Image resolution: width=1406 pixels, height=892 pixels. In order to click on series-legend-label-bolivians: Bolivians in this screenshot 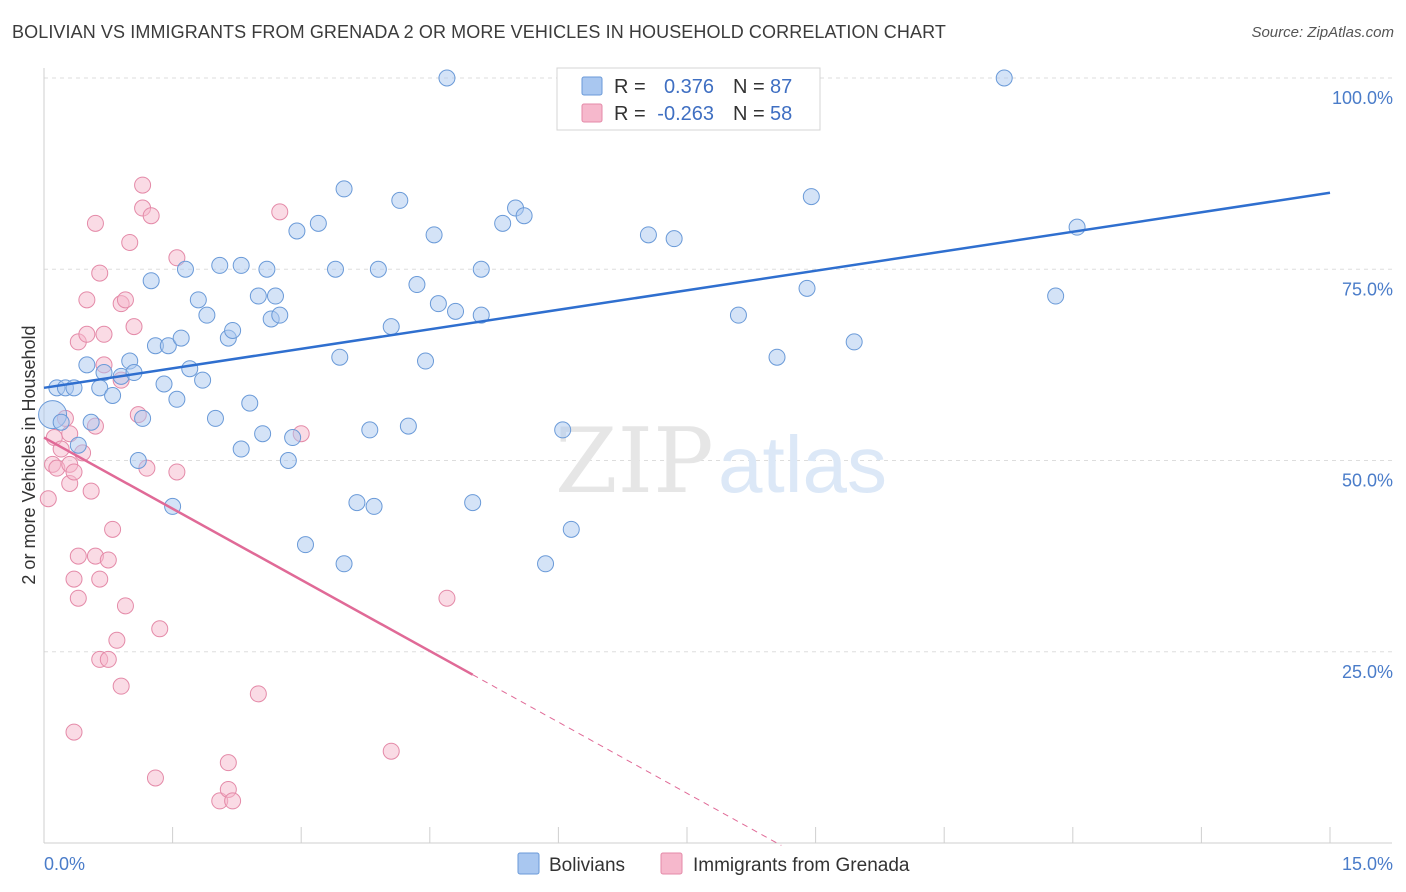, I will do `click(587, 865)`.